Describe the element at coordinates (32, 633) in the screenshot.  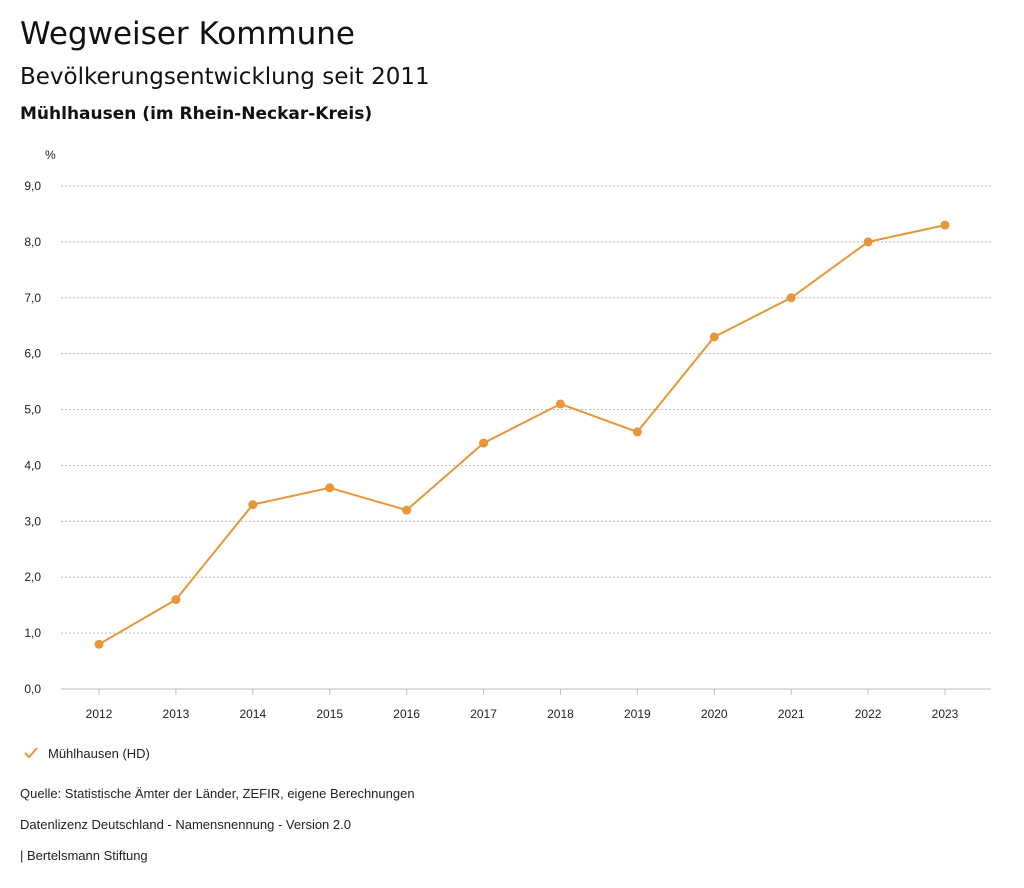
I see `y-tick-label: 1,0` at that location.